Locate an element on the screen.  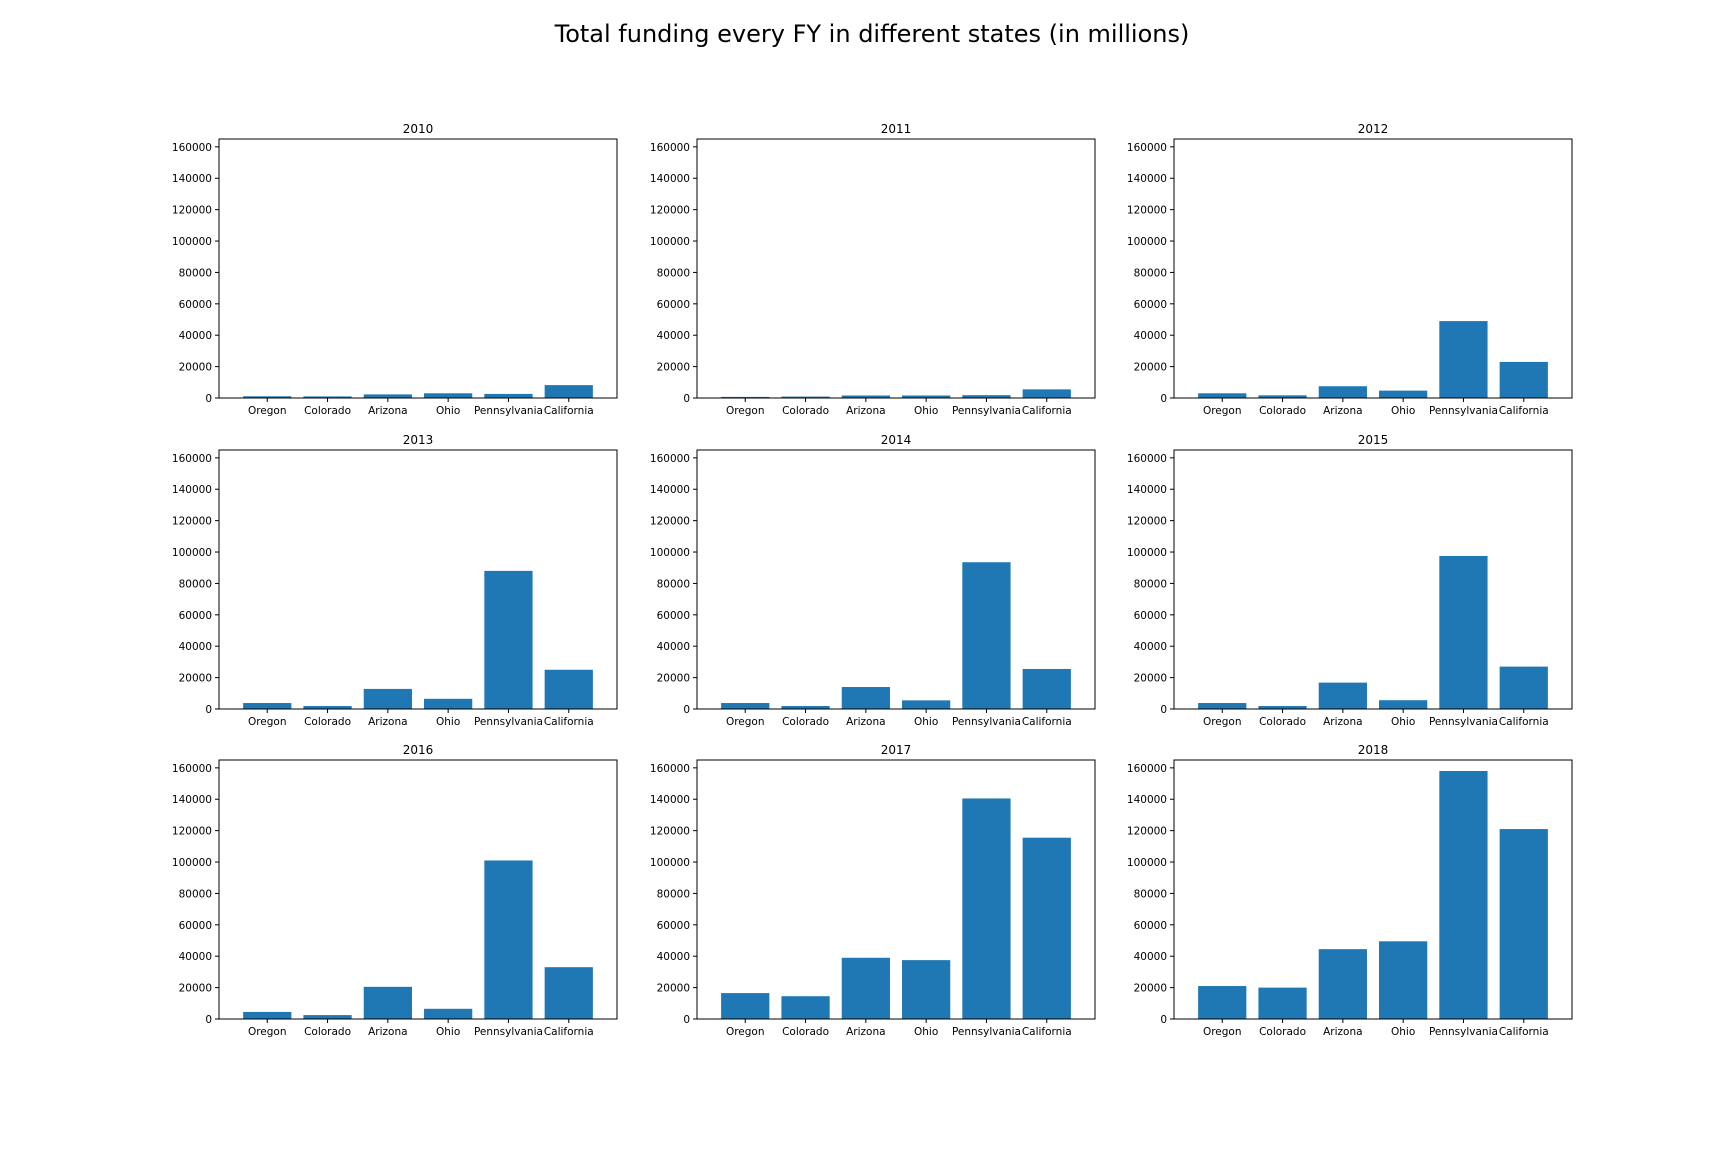
subplot-title: 2018 is located at coordinates (1373, 750).